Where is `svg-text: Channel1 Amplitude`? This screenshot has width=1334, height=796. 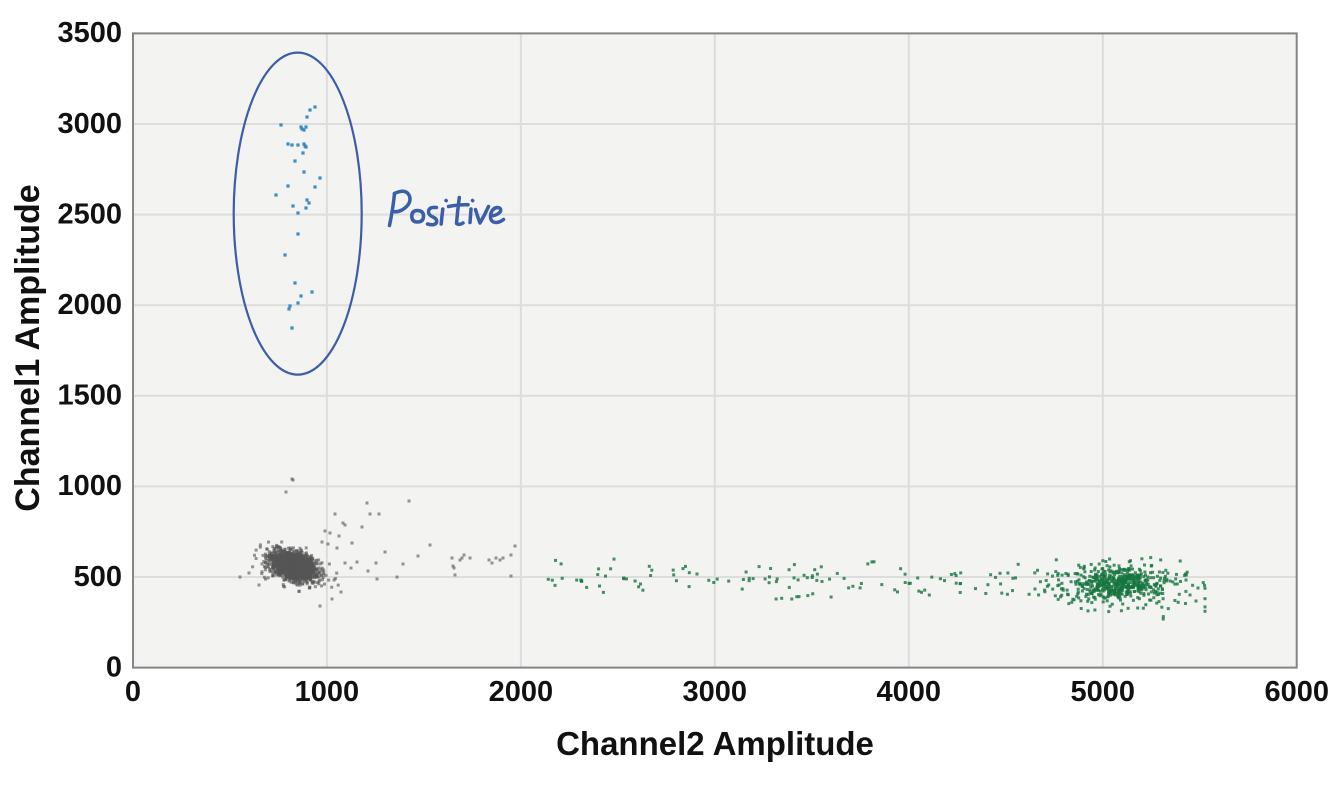 svg-text: Channel1 Amplitude is located at coordinates (28, 347).